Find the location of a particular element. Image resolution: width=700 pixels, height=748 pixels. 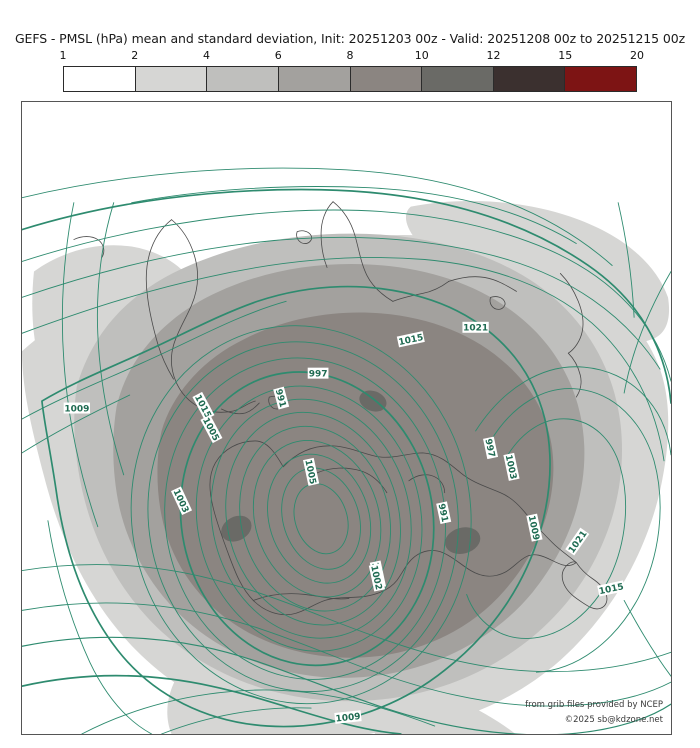

coast-new-zealand is located at coordinates (571, 313).